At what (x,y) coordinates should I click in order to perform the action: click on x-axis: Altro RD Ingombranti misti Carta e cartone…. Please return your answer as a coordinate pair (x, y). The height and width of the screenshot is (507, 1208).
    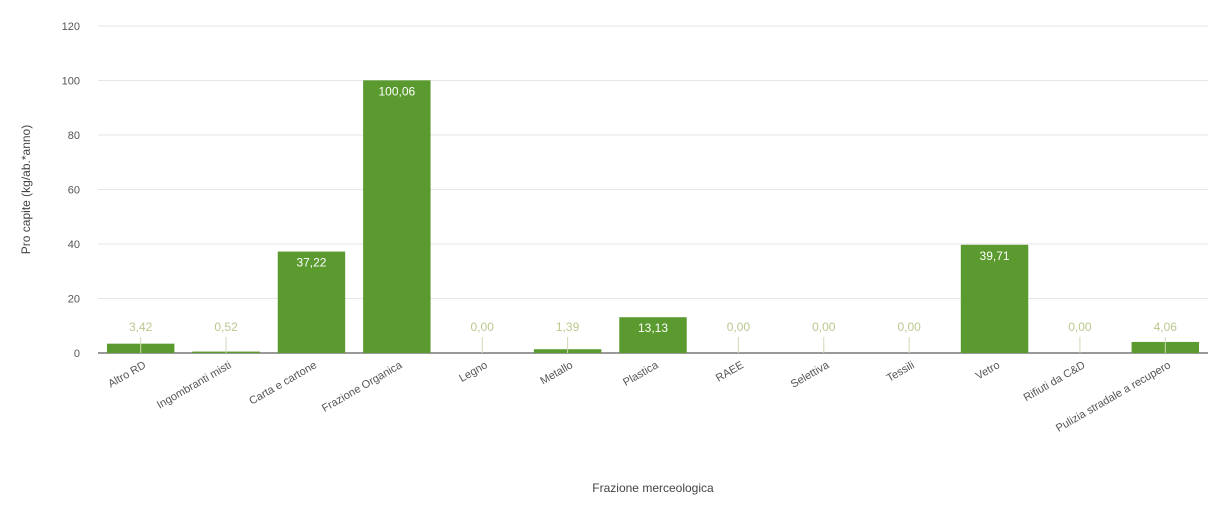
    Looking at the image, I should click on (639, 397).